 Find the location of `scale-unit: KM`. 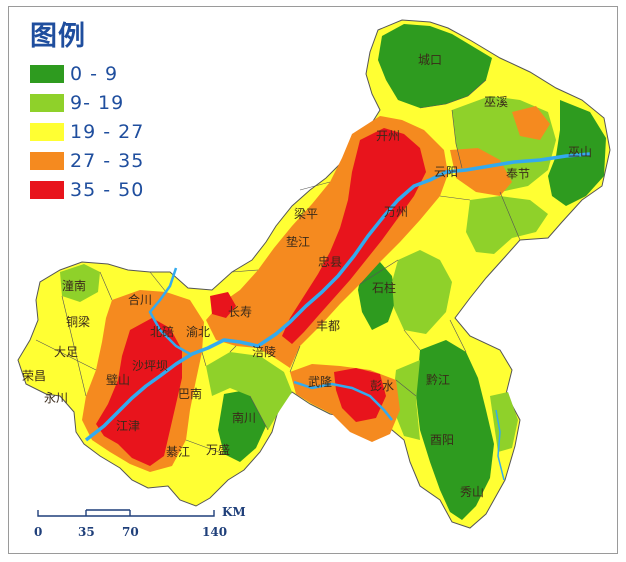

scale-unit: KM is located at coordinates (234, 512).